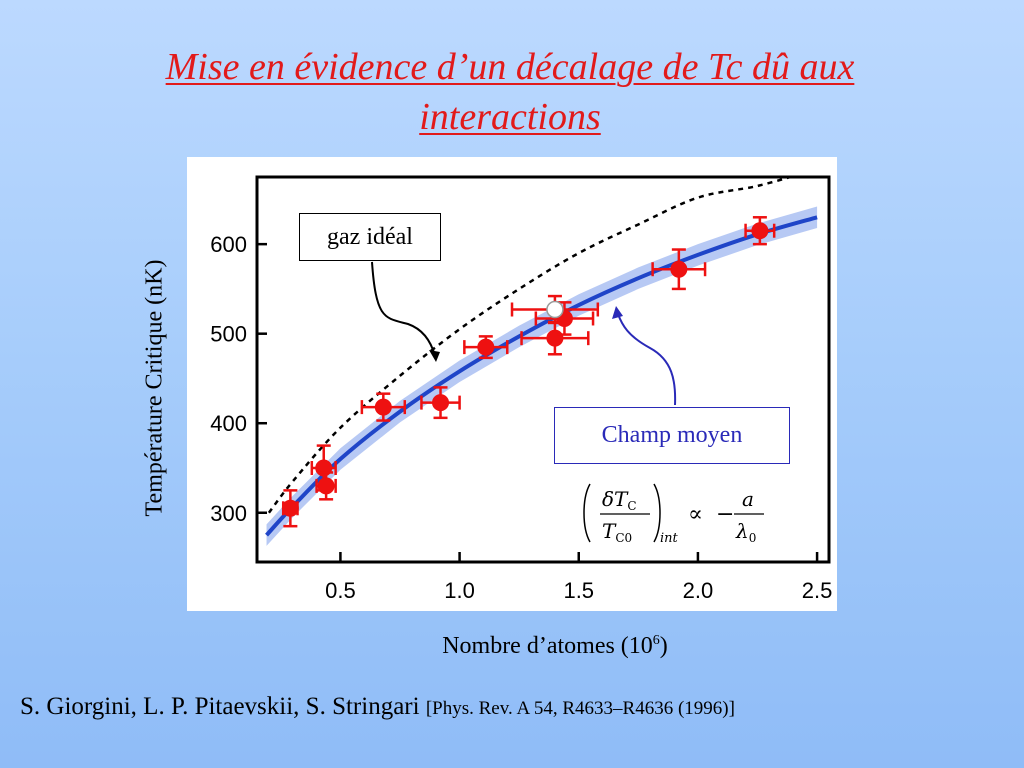 The image size is (1024, 768). What do you see at coordinates (228, 334) in the screenshot?
I see `y-tick-label-2: 500` at bounding box center [228, 334].